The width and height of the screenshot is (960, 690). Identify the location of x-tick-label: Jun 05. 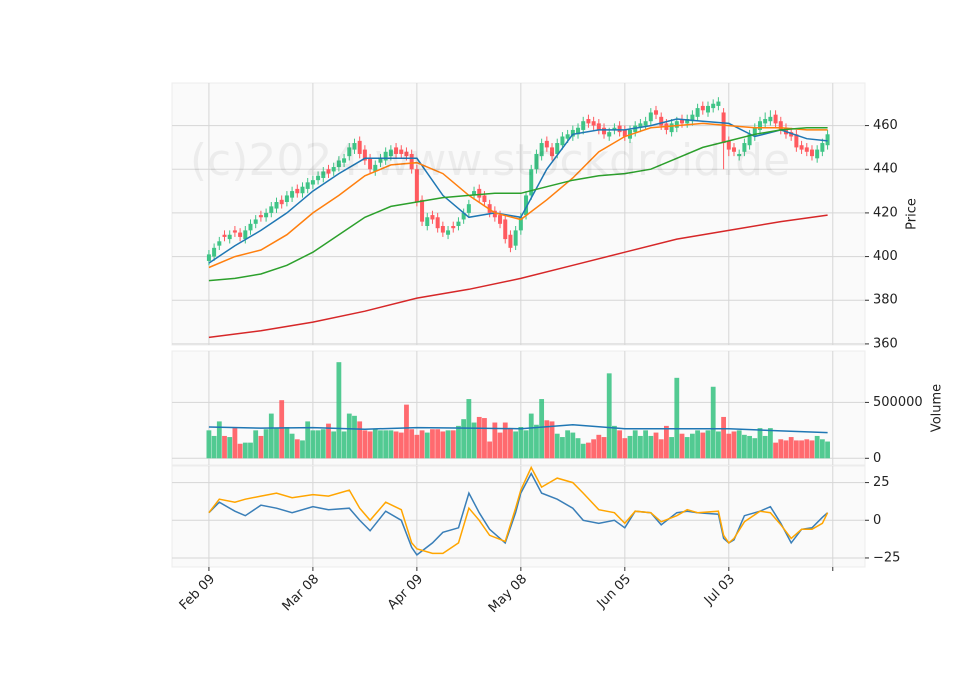
(614, 592).